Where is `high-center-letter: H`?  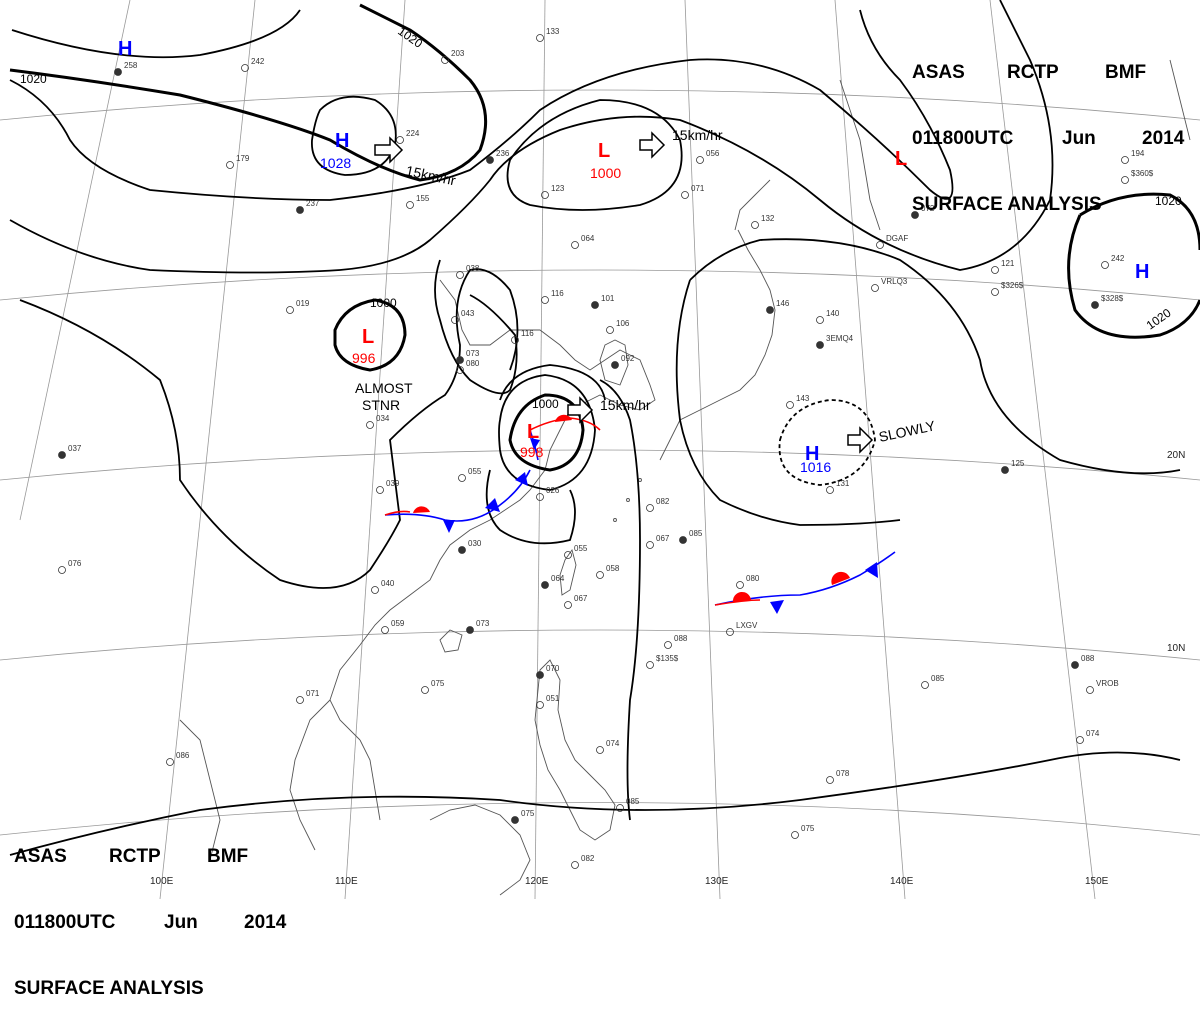
high-center-letter: H is located at coordinates (812, 454).